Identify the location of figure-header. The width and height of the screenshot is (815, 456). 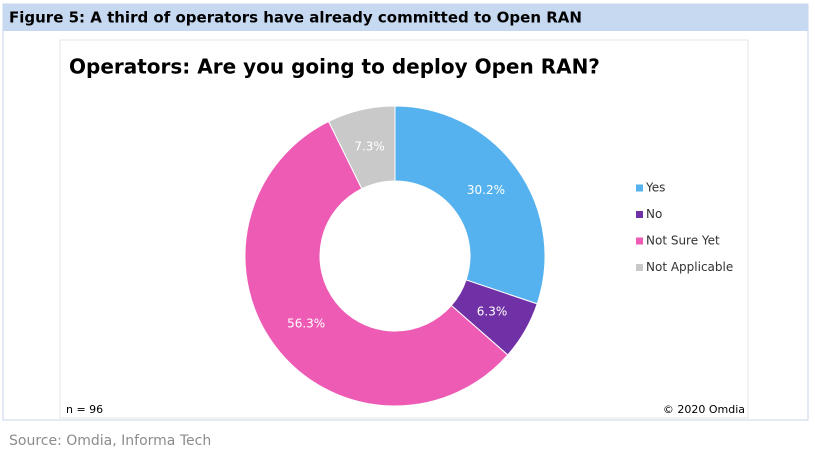
(405, 17).